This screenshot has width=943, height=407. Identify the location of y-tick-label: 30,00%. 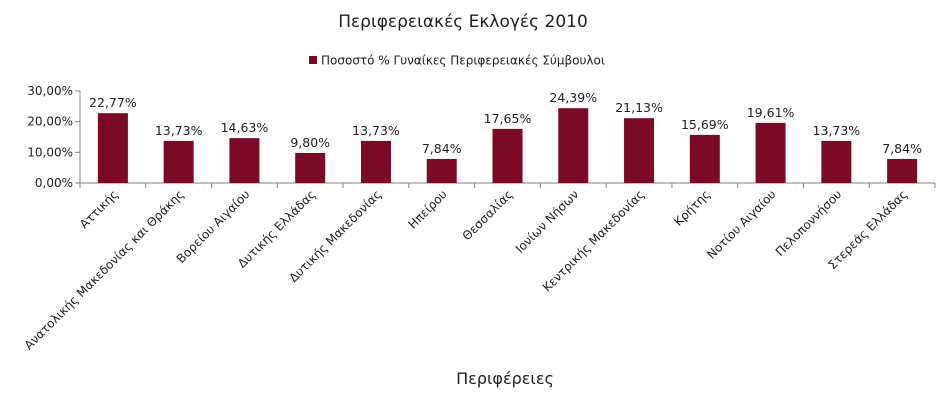
(50, 91).